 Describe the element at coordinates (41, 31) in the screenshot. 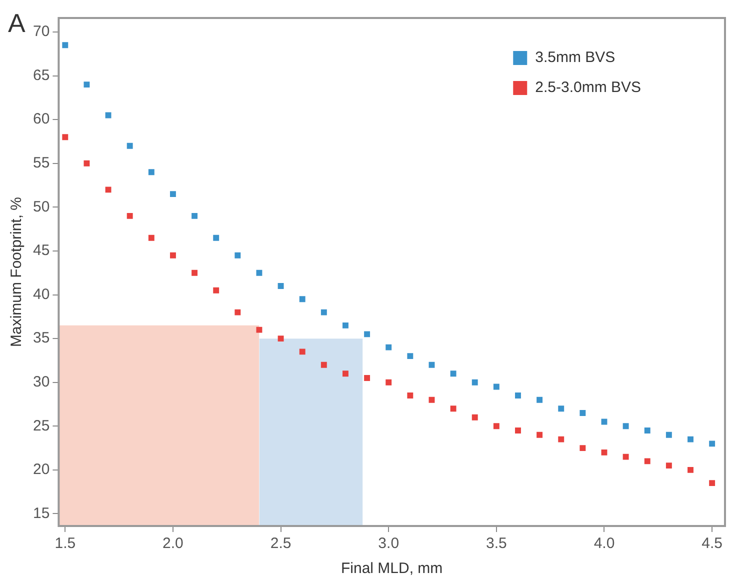

I see `y-tick-label: 70` at that location.